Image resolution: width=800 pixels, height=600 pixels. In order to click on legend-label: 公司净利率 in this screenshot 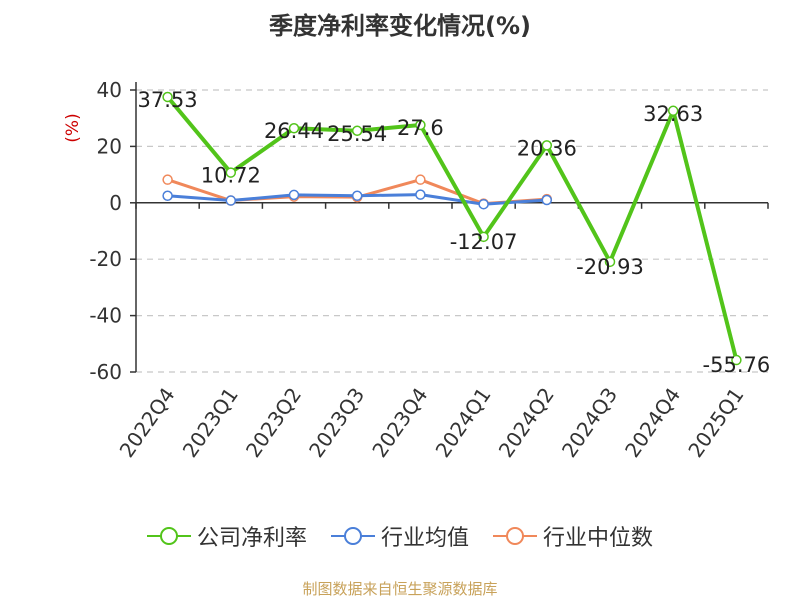, I will do `click(251, 538)`.